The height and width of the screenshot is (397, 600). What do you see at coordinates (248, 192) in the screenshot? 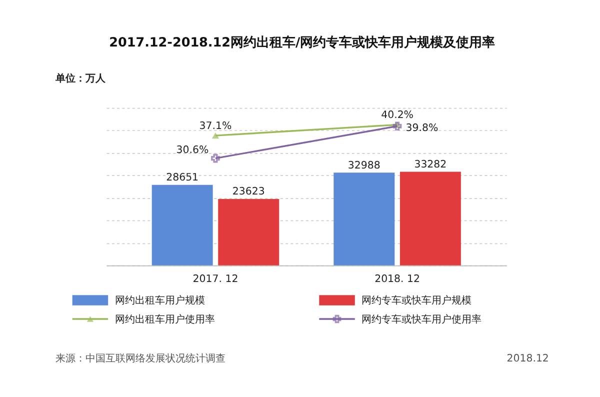
I see `data-label: 23623` at bounding box center [248, 192].